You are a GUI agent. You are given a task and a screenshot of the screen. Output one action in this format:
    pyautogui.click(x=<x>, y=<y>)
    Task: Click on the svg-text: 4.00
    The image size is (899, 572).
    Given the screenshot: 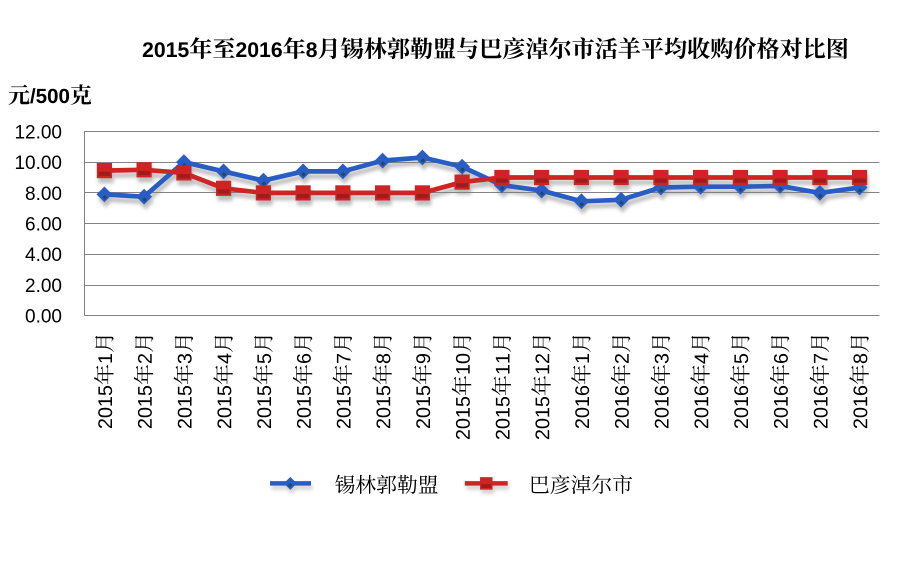 What is the action you would take?
    pyautogui.click(x=43, y=255)
    